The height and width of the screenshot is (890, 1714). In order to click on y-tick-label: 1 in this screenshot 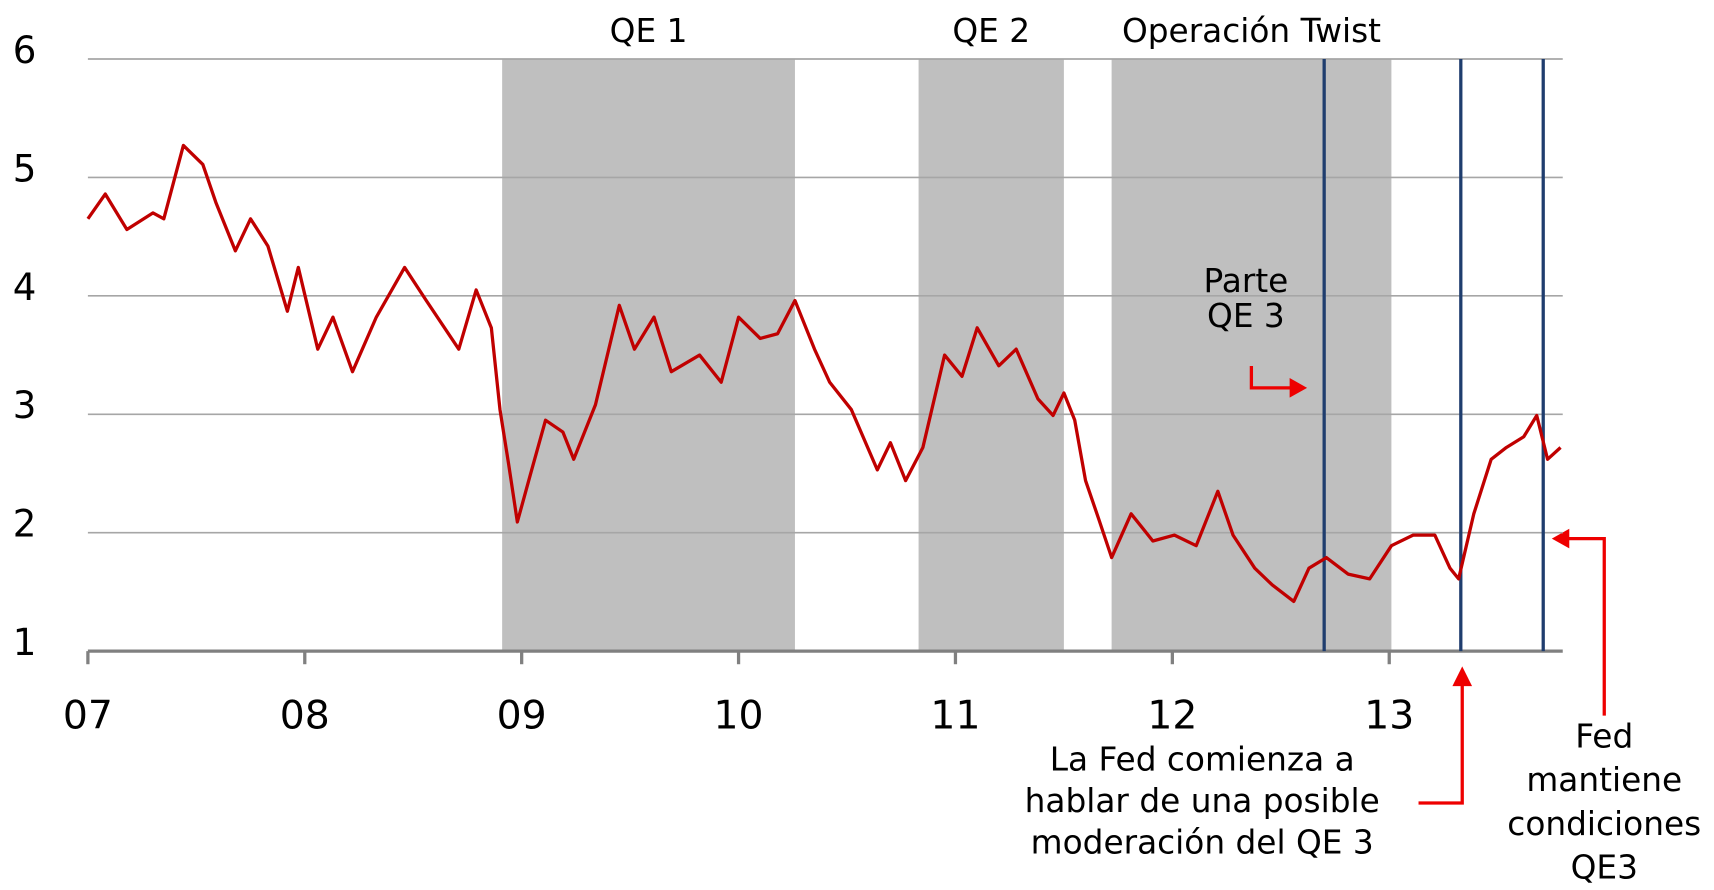, I will do `click(25, 642)`.